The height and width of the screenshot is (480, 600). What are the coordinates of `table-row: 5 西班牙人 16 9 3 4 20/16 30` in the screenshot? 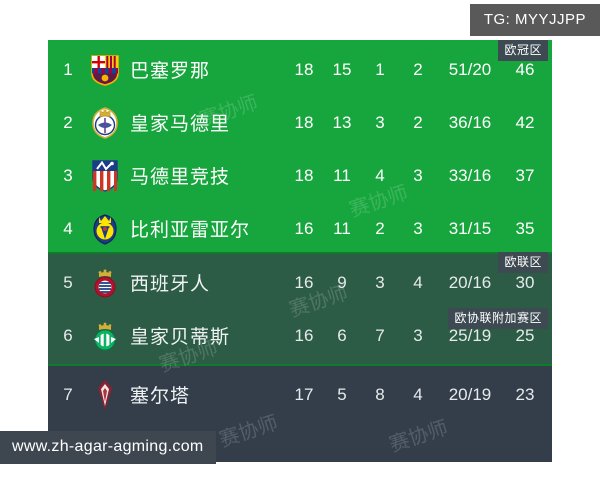 It's located at (300, 282).